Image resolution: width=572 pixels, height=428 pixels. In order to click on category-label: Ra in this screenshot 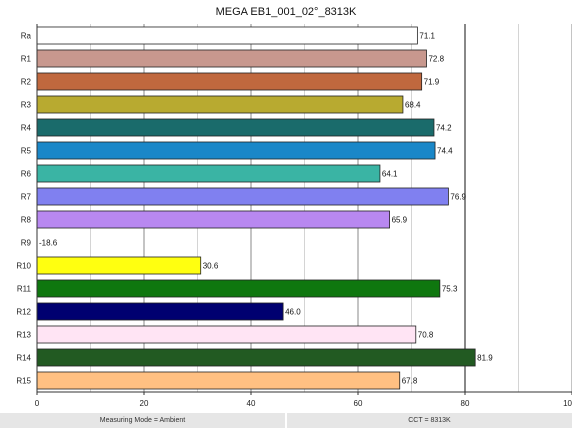, I will do `click(26, 36)`.